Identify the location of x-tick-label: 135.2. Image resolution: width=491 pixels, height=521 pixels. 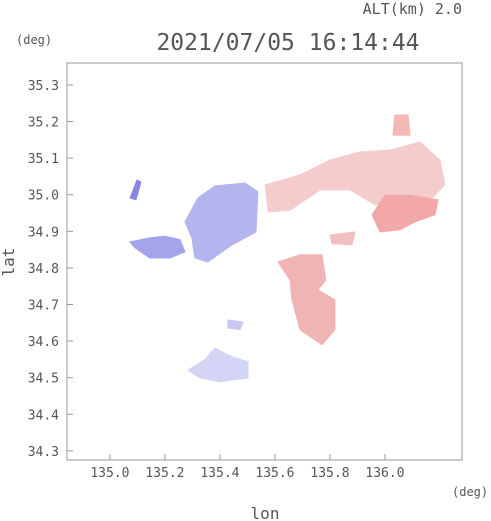
(164, 473).